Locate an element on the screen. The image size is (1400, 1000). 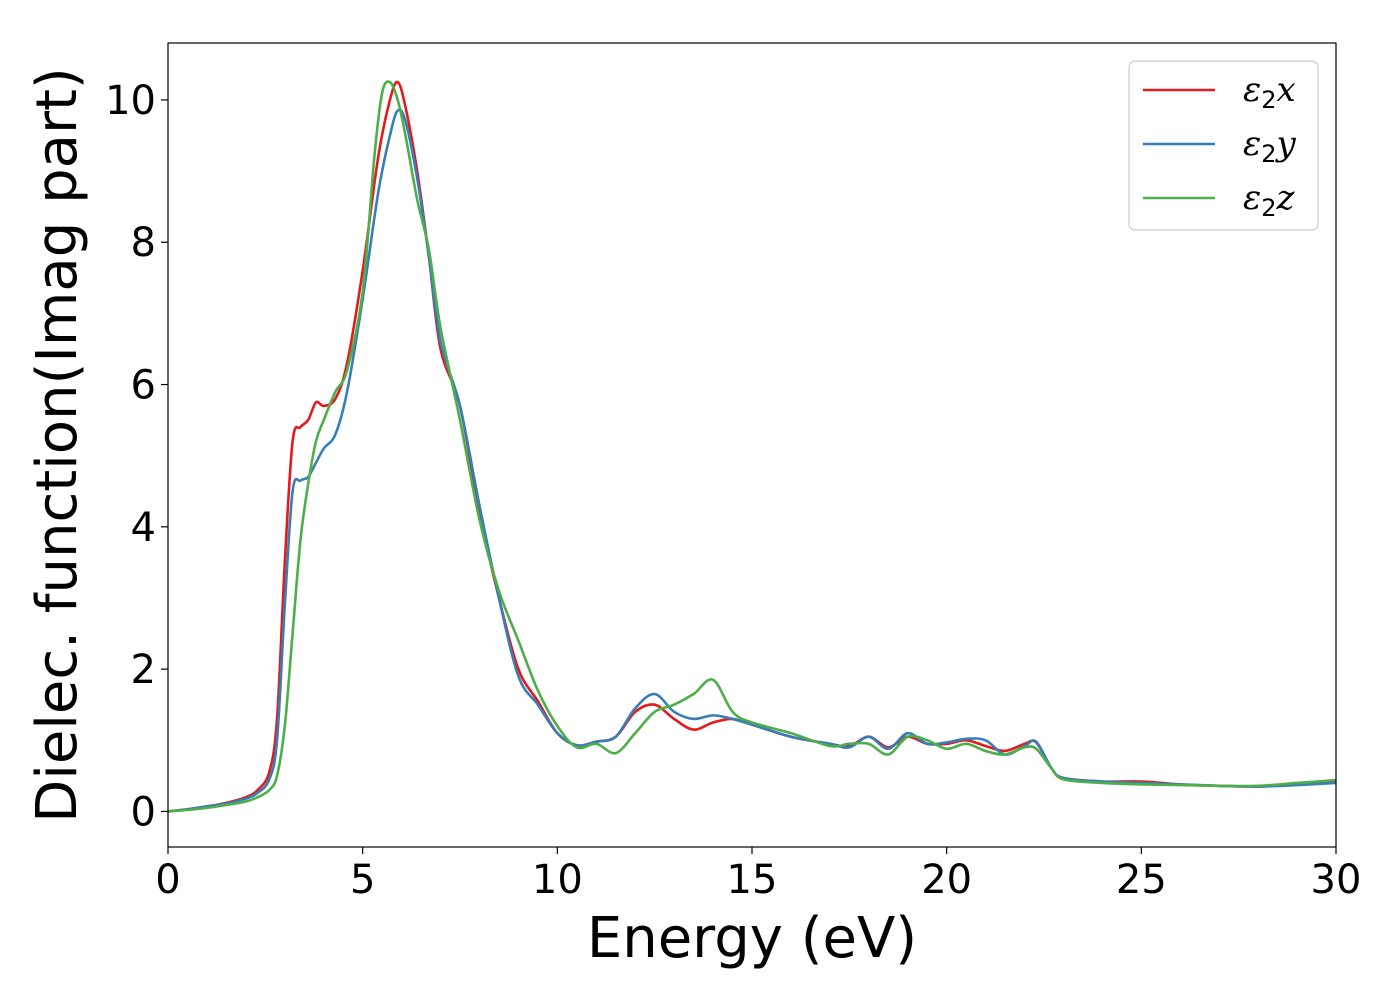
y-axis-title: Dielec. function(Imag part) is located at coordinates (57, 445).